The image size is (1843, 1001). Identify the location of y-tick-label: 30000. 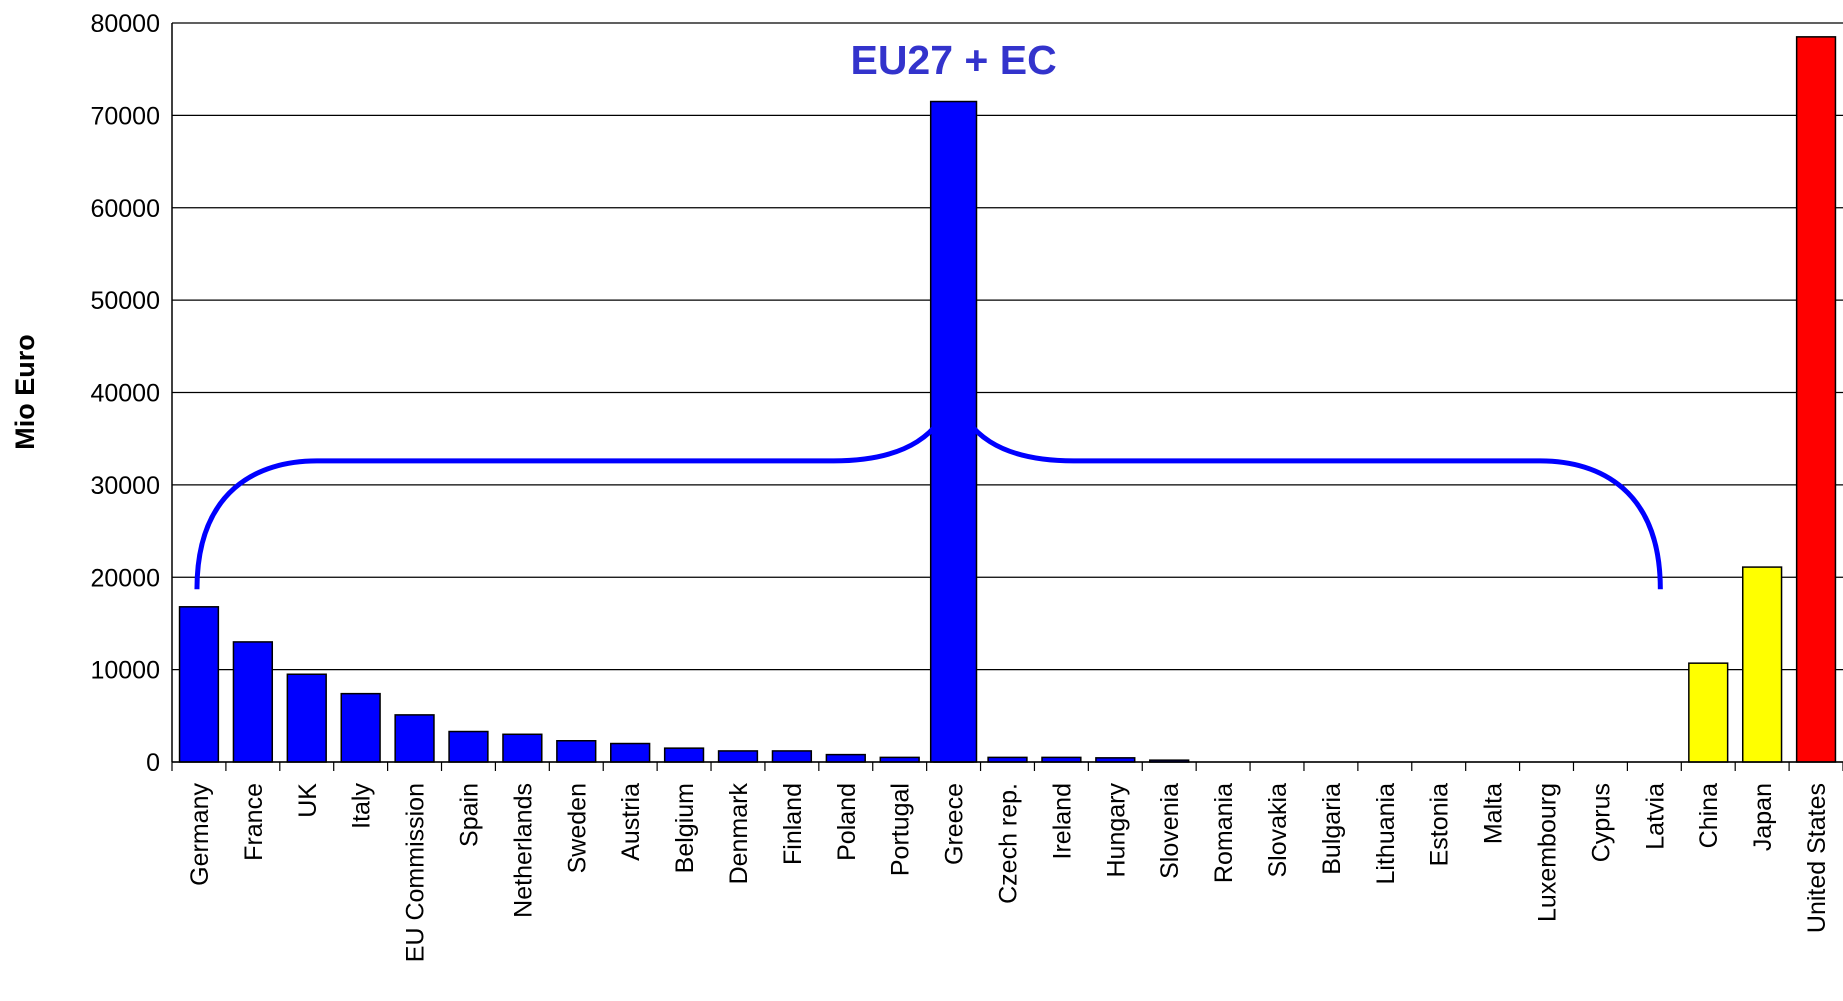
(125, 486).